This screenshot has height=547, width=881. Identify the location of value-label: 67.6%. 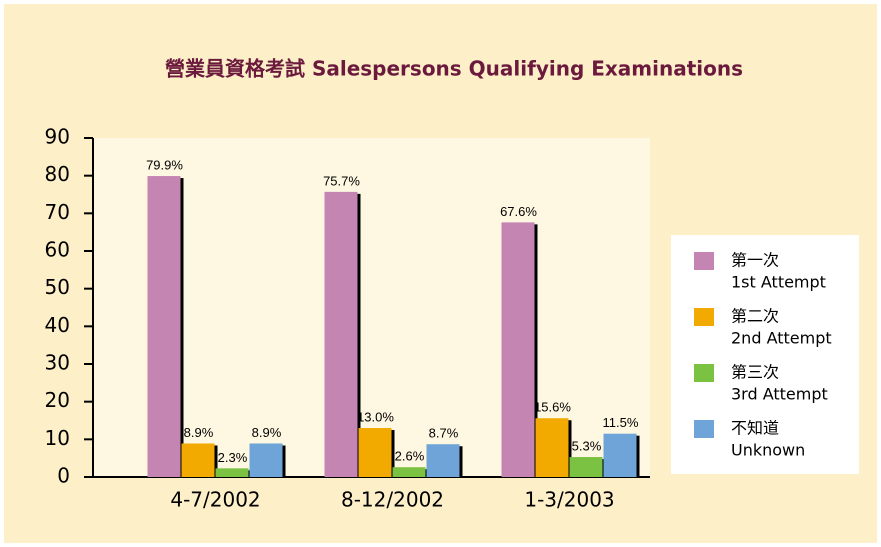
(518, 211).